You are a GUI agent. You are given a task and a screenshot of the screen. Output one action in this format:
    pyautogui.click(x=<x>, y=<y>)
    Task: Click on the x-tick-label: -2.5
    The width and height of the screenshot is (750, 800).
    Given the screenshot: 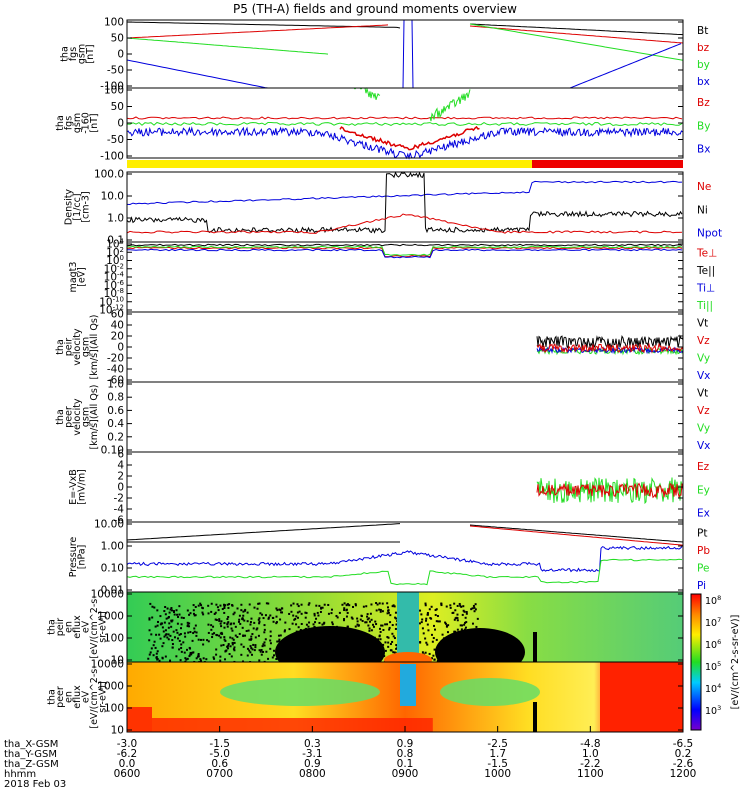 What is the action you would take?
    pyautogui.click(x=497, y=744)
    